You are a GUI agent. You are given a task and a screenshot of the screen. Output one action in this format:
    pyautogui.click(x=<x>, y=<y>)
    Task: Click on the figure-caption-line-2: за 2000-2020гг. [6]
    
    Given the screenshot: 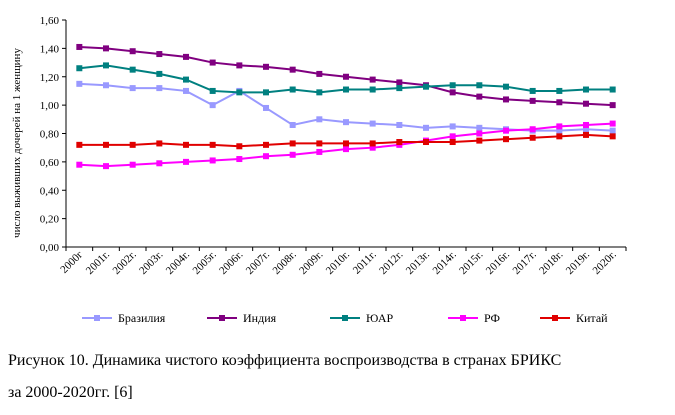 What is the action you would take?
    pyautogui.click(x=70, y=392)
    